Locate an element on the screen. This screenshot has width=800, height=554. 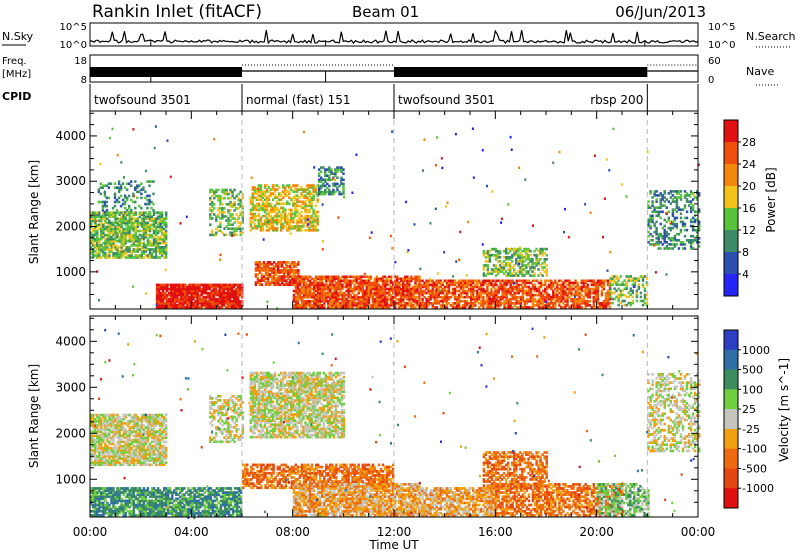
y-tick-label: 2000 is located at coordinates (70, 227).